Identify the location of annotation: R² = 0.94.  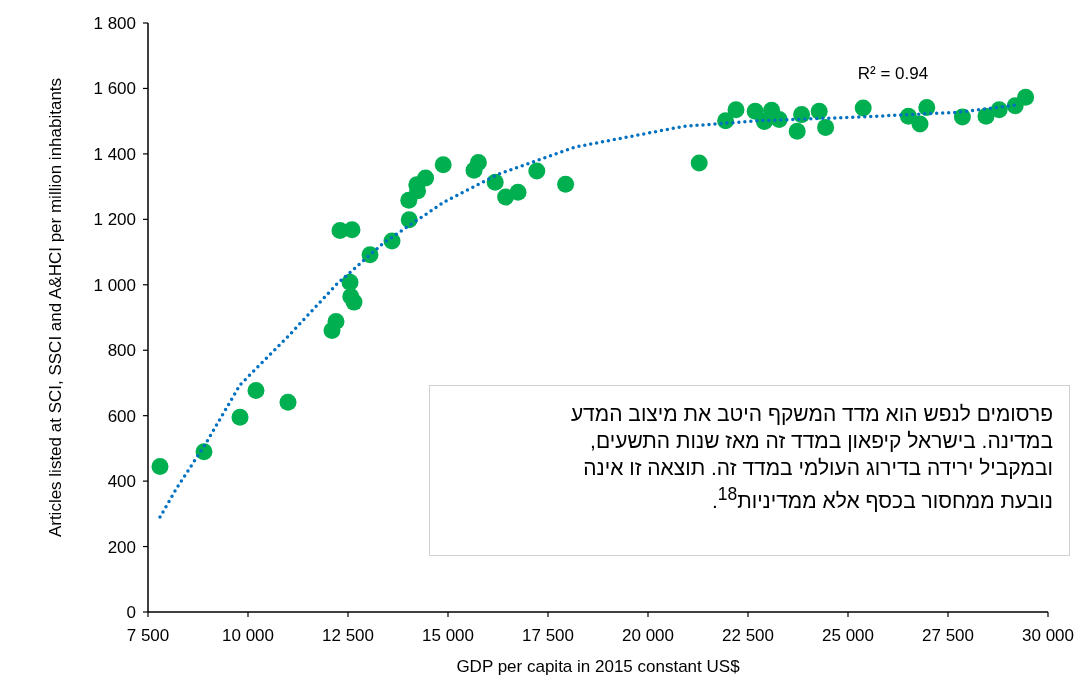
(893, 73).